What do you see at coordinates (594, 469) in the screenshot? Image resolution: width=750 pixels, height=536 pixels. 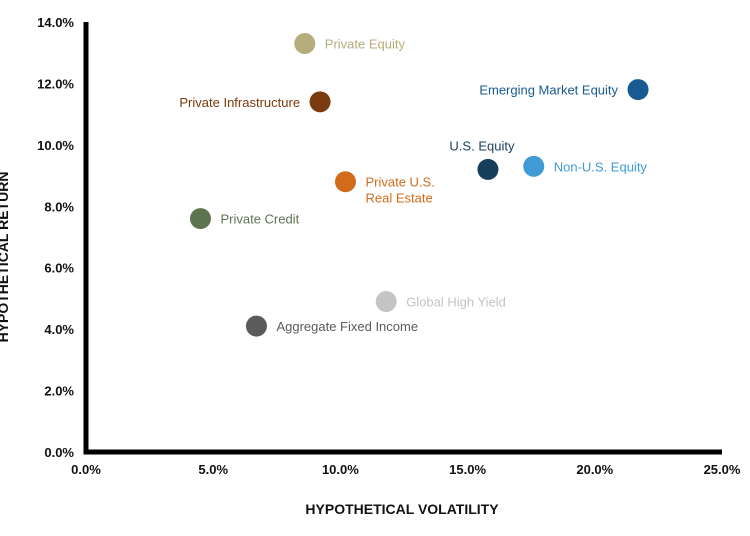 I see `x-tick-label: 20.0%` at bounding box center [594, 469].